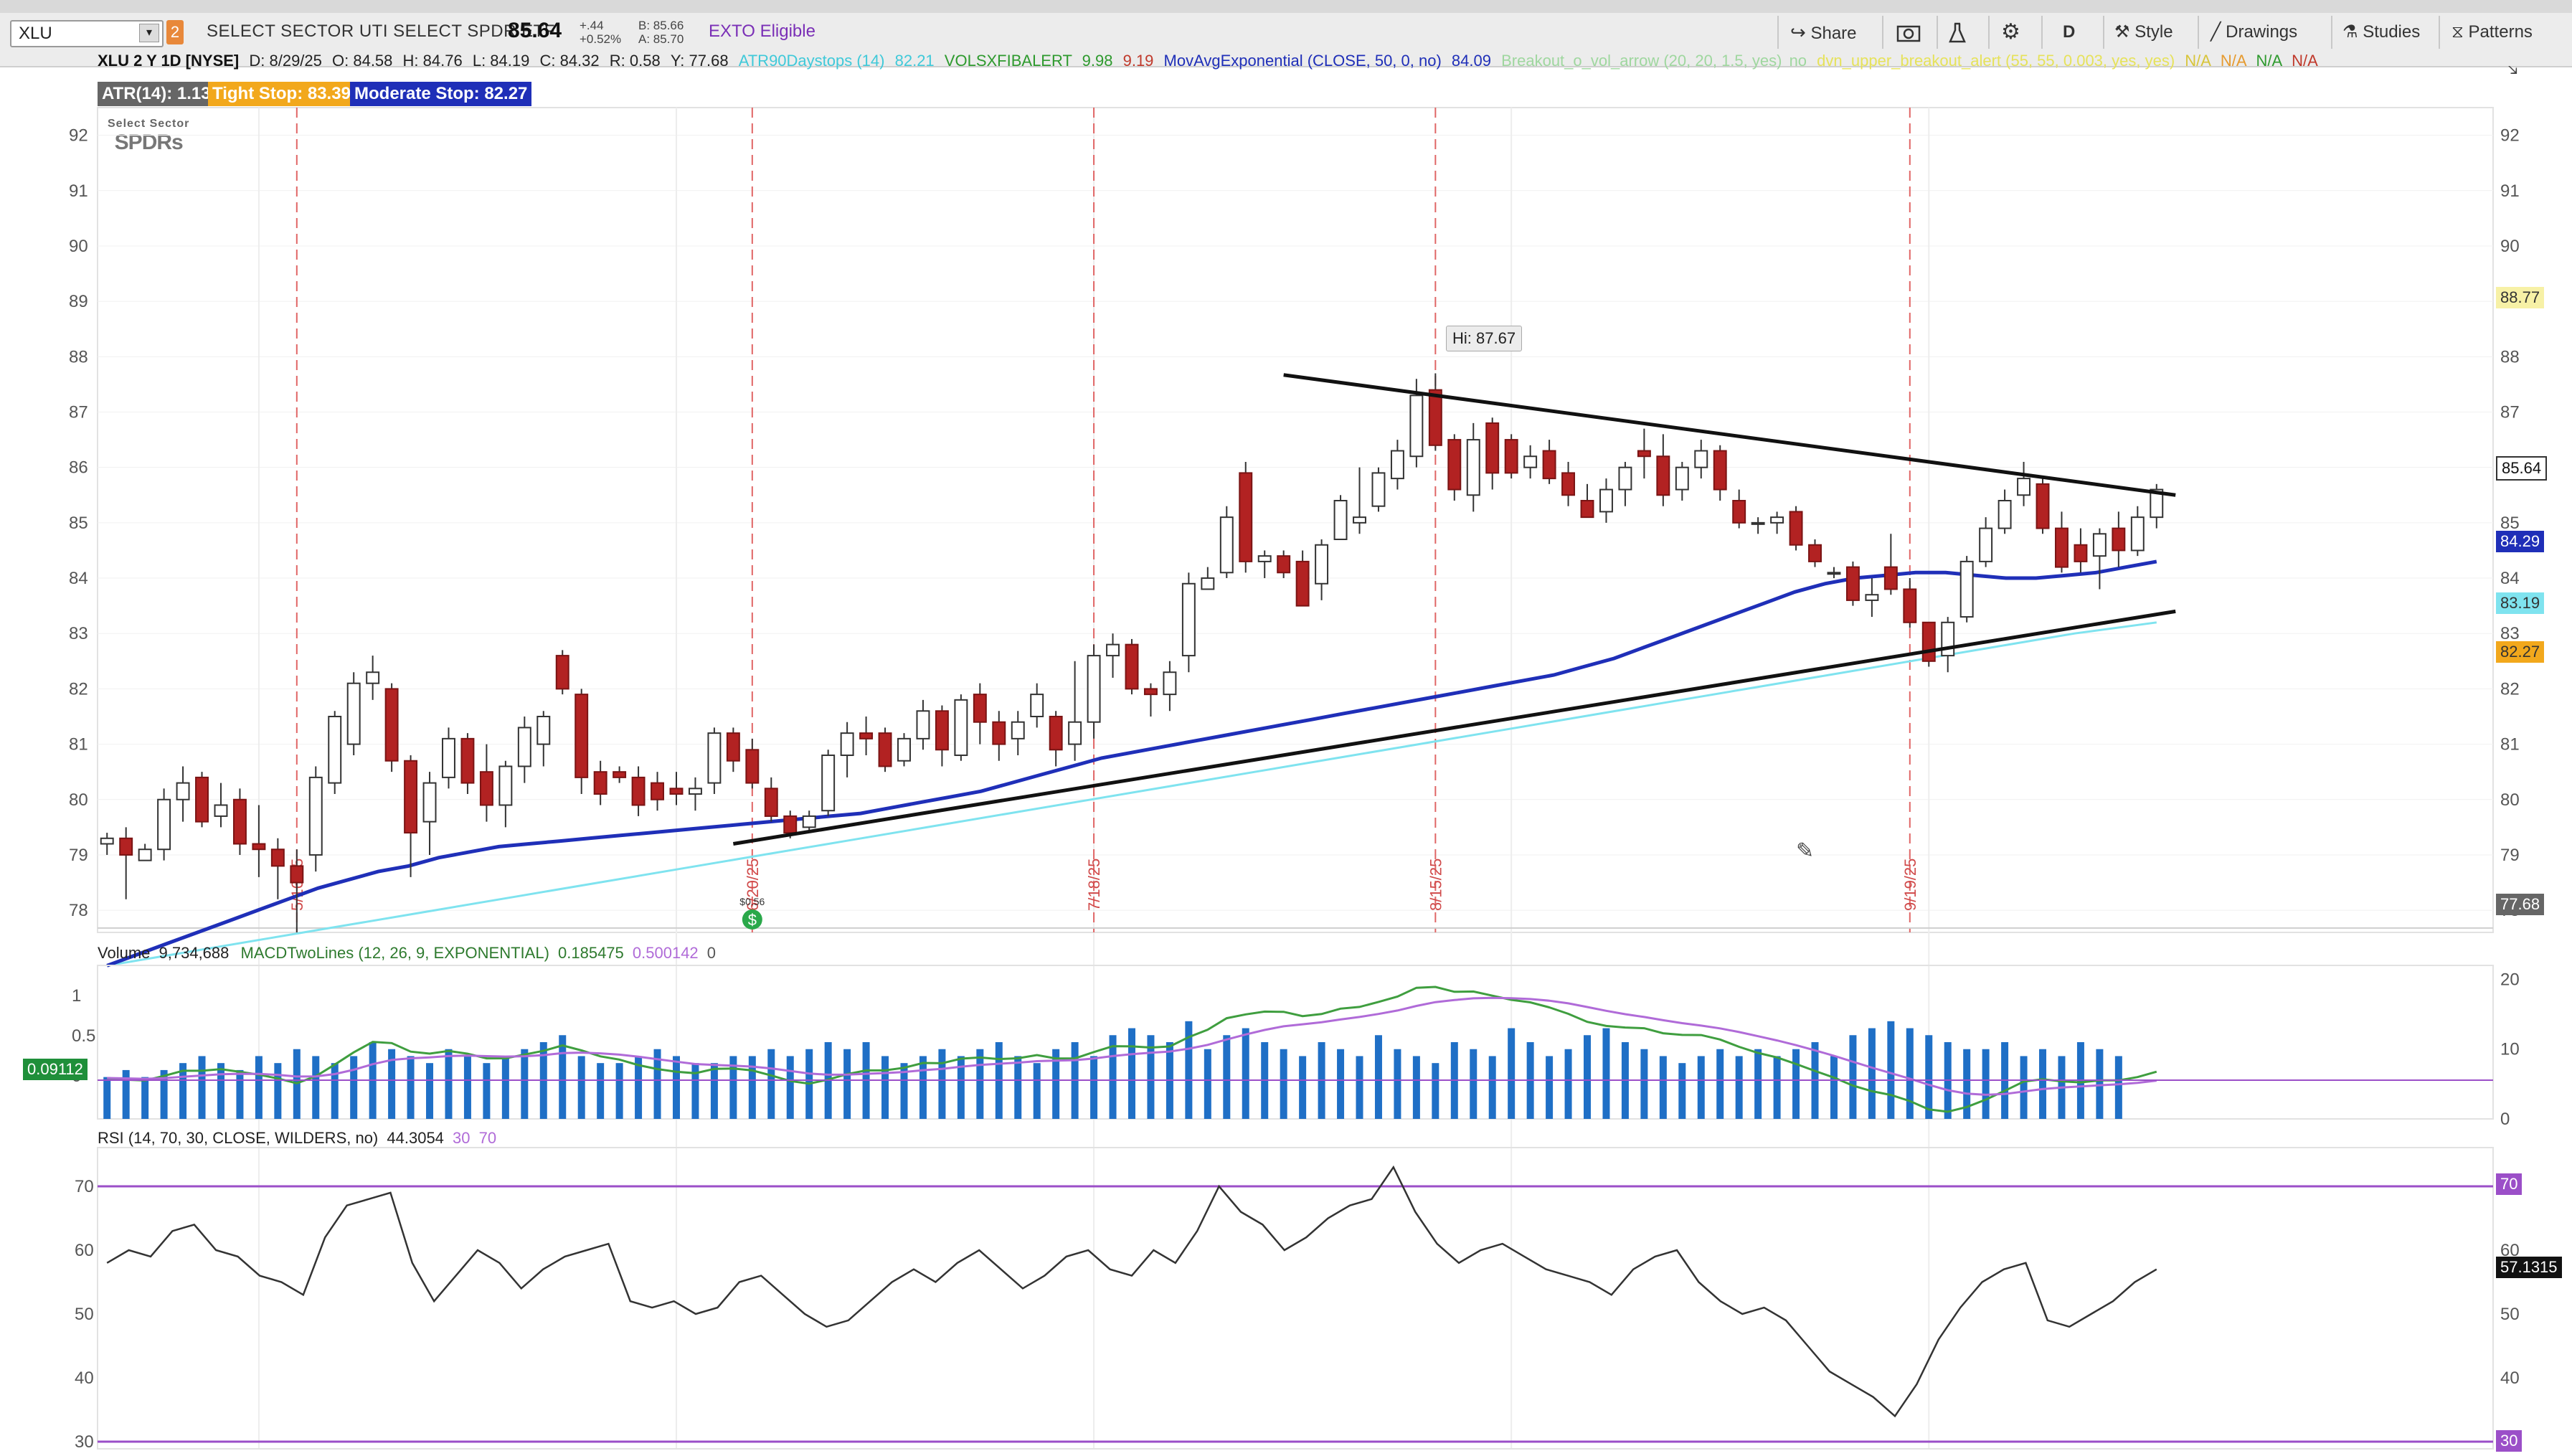  Describe the element at coordinates (2510, 578) in the screenshot. I see `price-axis-right-label: 84` at that location.